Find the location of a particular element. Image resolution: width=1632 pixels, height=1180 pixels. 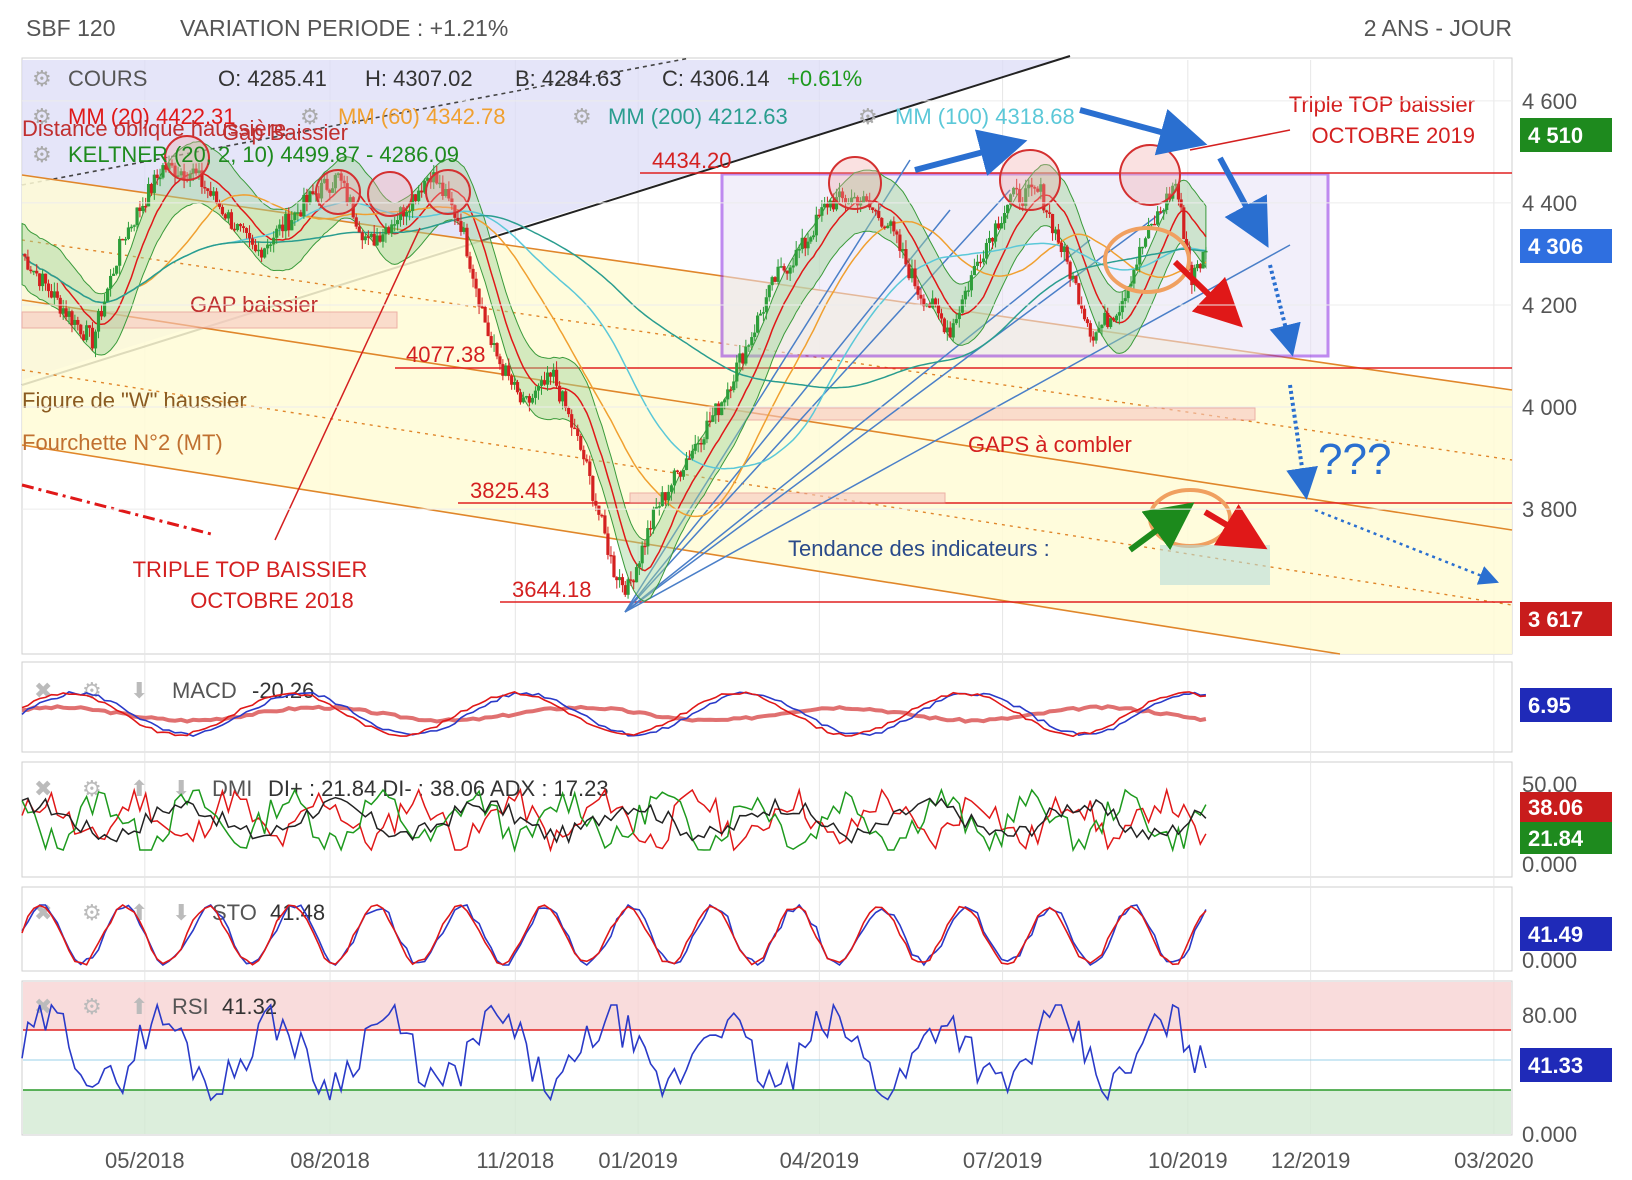

dmi-panel is located at coordinates (767, 819).